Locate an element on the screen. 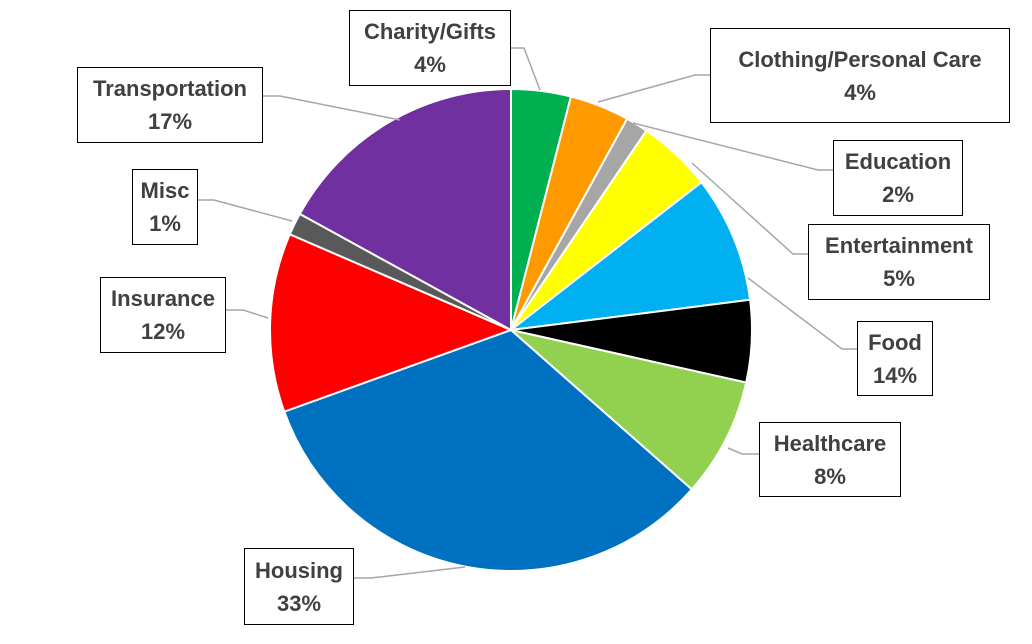  leader-line-insurance is located at coordinates (247, 314).